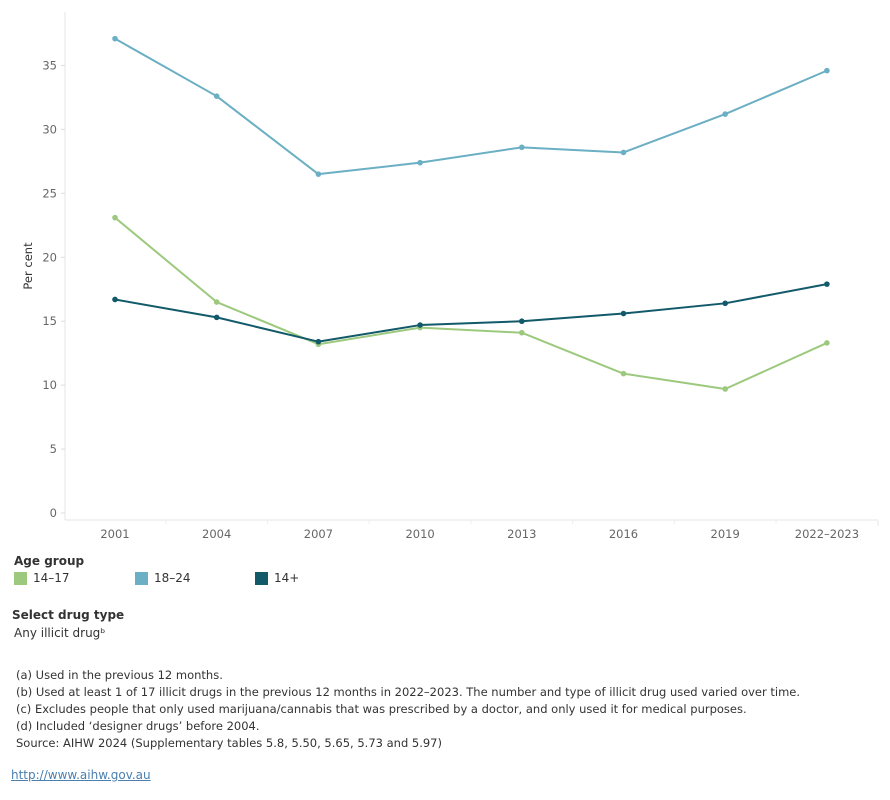 The height and width of the screenshot is (800, 890). Describe the element at coordinates (419, 534) in the screenshot. I see `x-tick-label: 2010` at that location.